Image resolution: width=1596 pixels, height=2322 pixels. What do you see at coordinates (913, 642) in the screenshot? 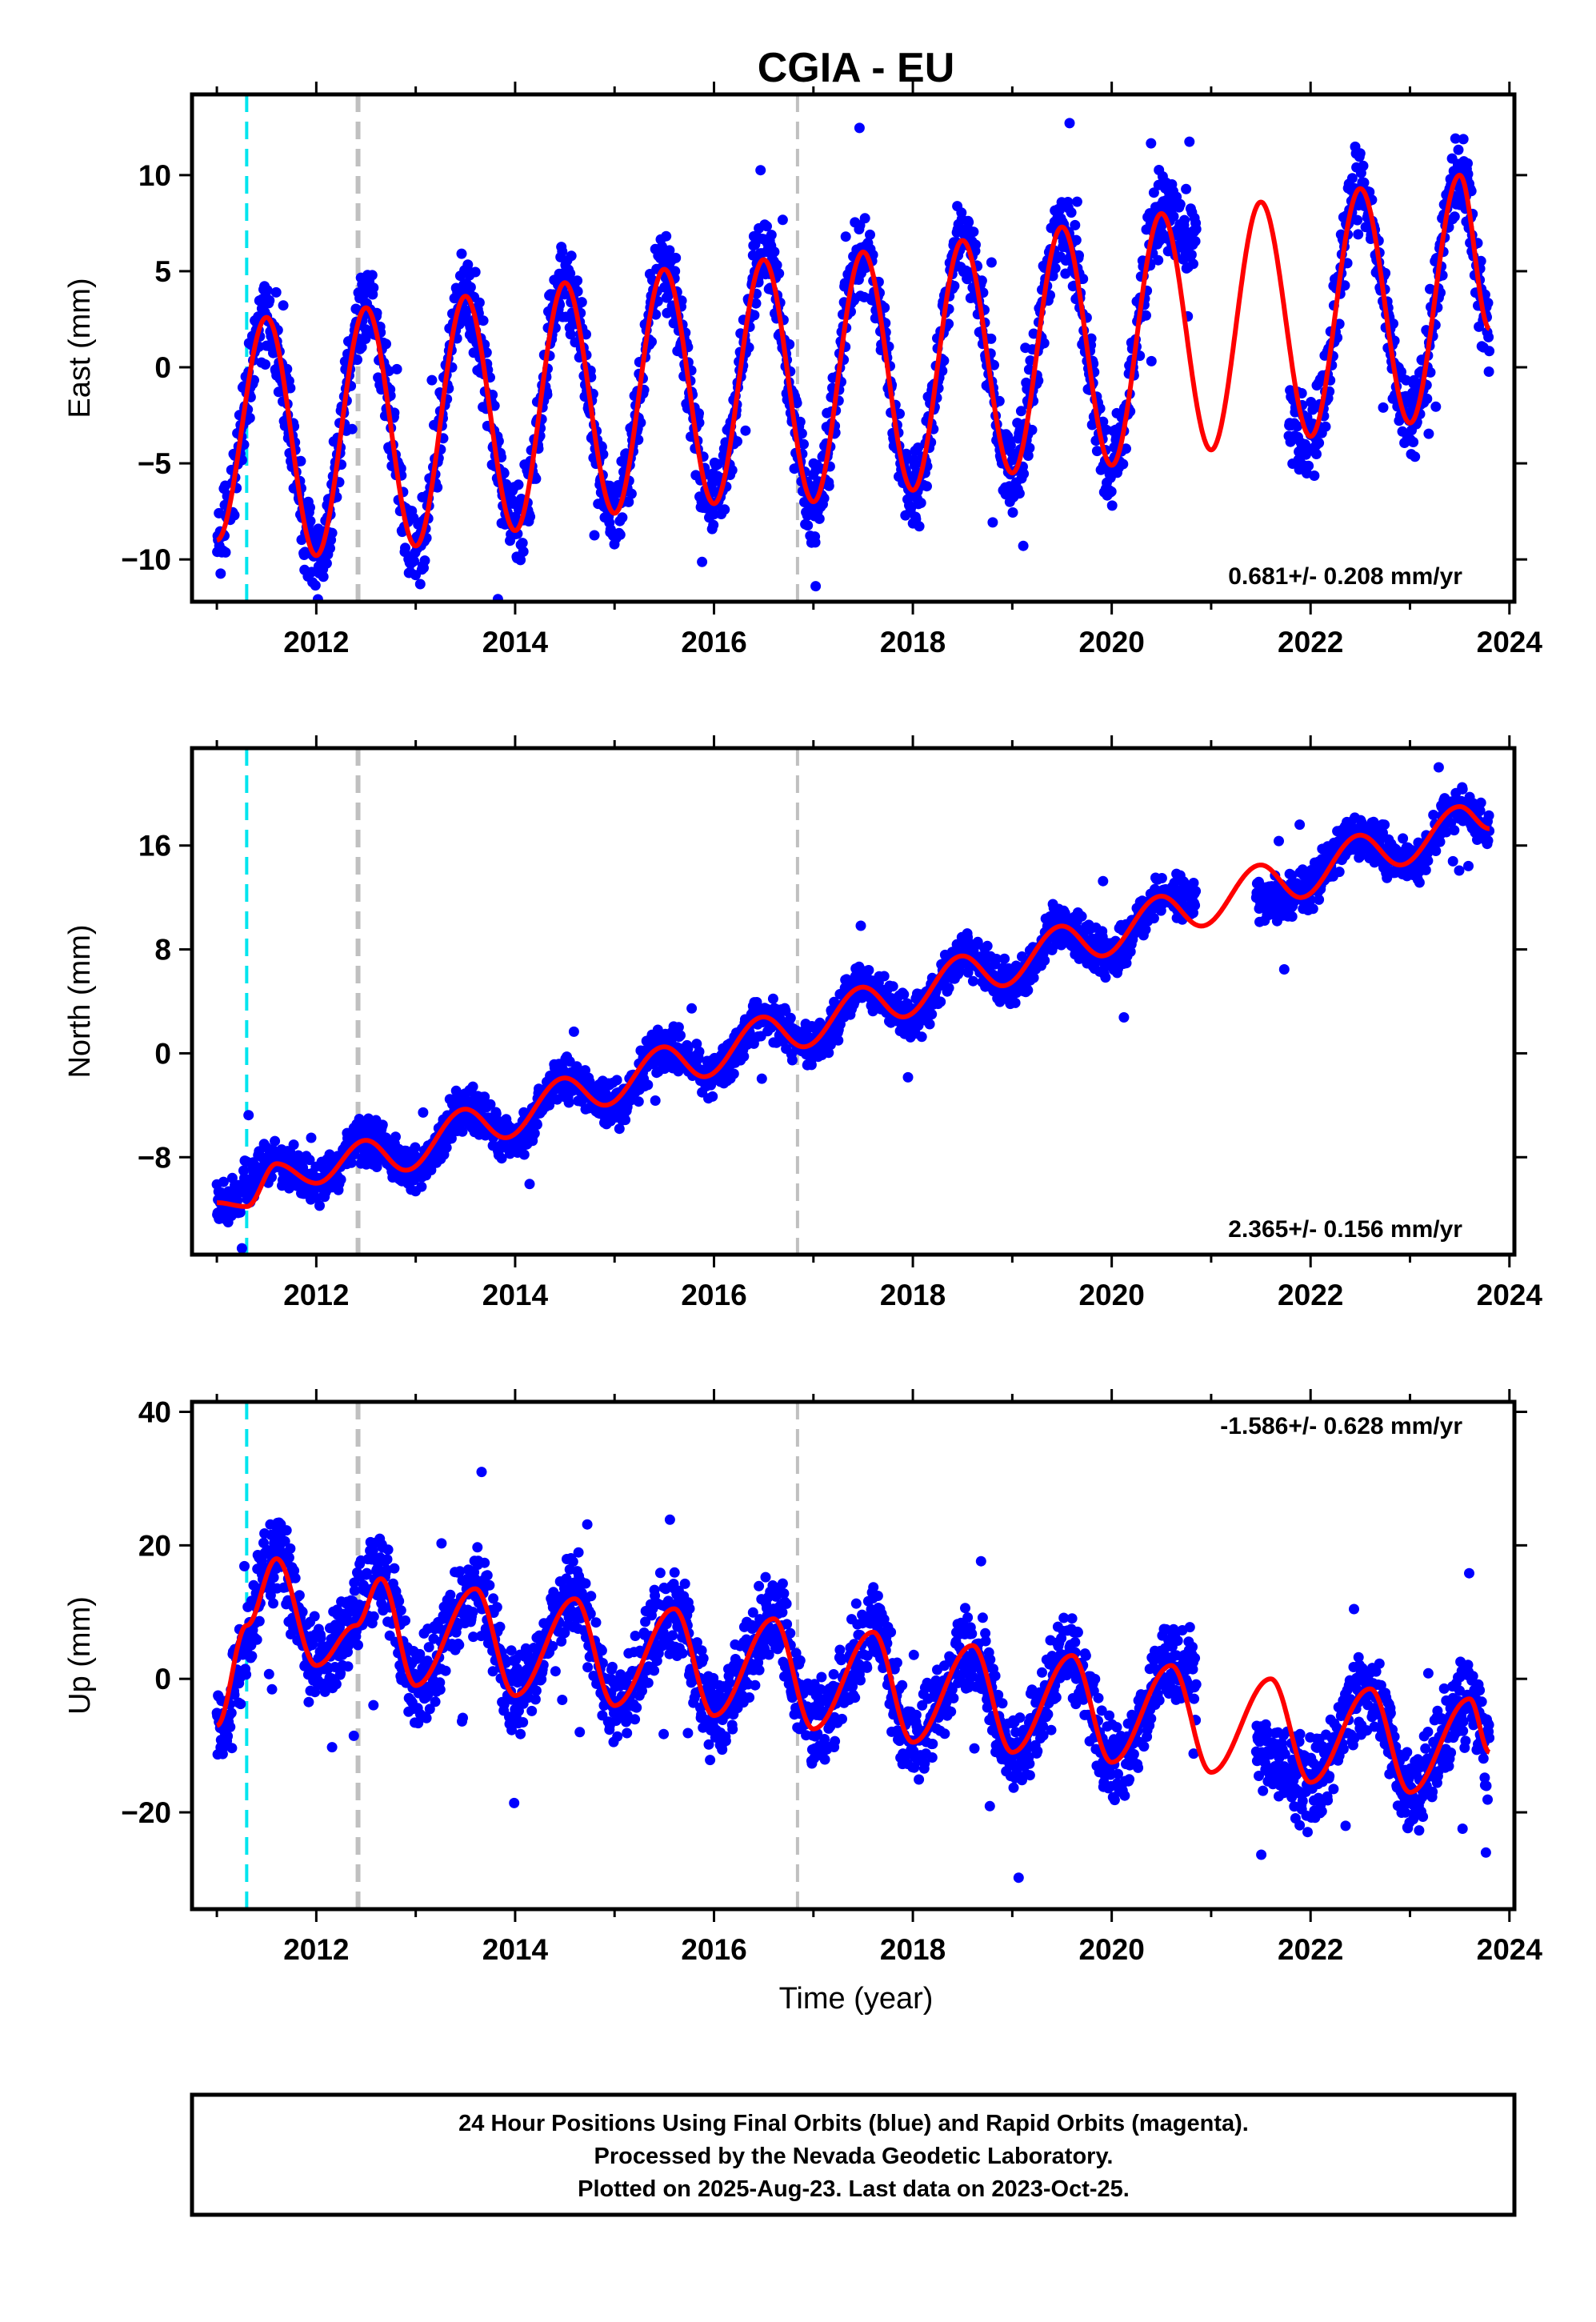
I see `x-tick-label: 2018` at bounding box center [913, 642].